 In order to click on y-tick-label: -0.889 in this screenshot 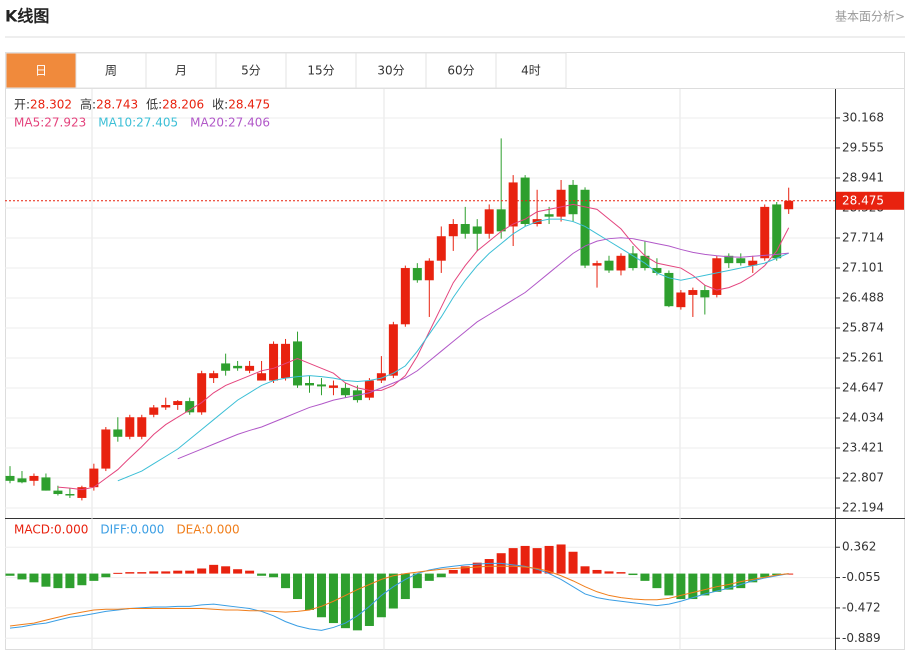, I will do `click(861, 638)`.